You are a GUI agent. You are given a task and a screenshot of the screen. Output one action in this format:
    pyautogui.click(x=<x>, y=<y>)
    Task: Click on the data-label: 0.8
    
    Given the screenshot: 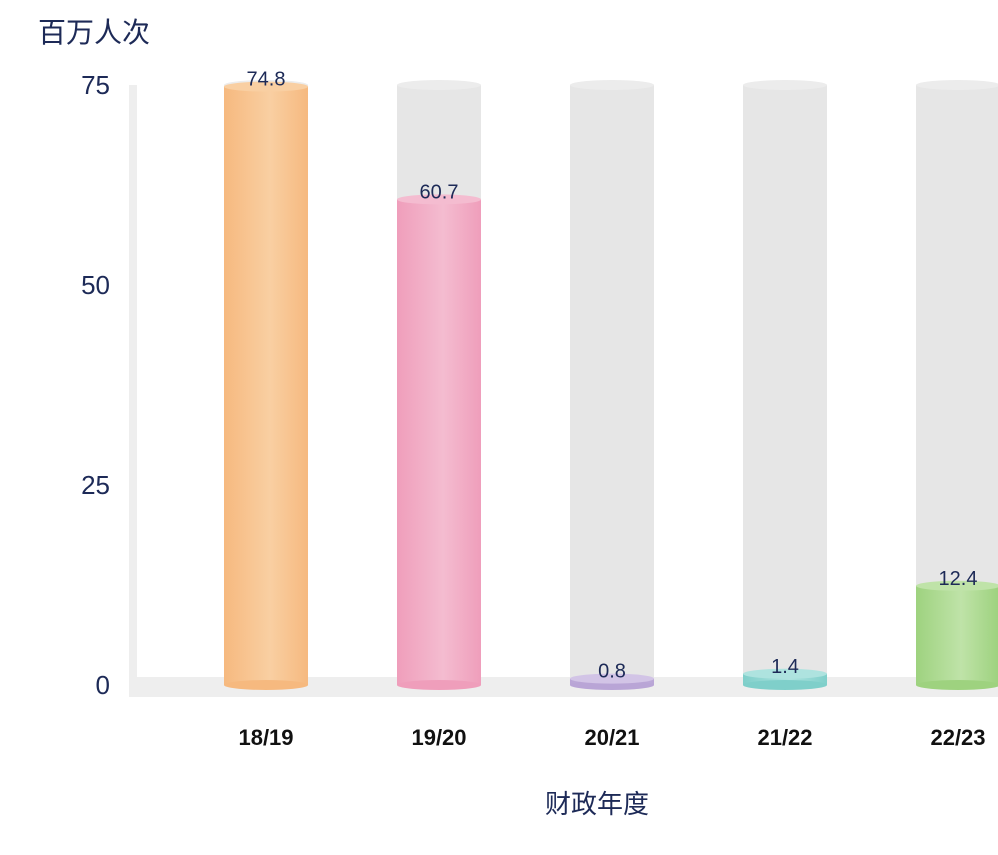 What is the action you would take?
    pyautogui.click(x=612, y=672)
    